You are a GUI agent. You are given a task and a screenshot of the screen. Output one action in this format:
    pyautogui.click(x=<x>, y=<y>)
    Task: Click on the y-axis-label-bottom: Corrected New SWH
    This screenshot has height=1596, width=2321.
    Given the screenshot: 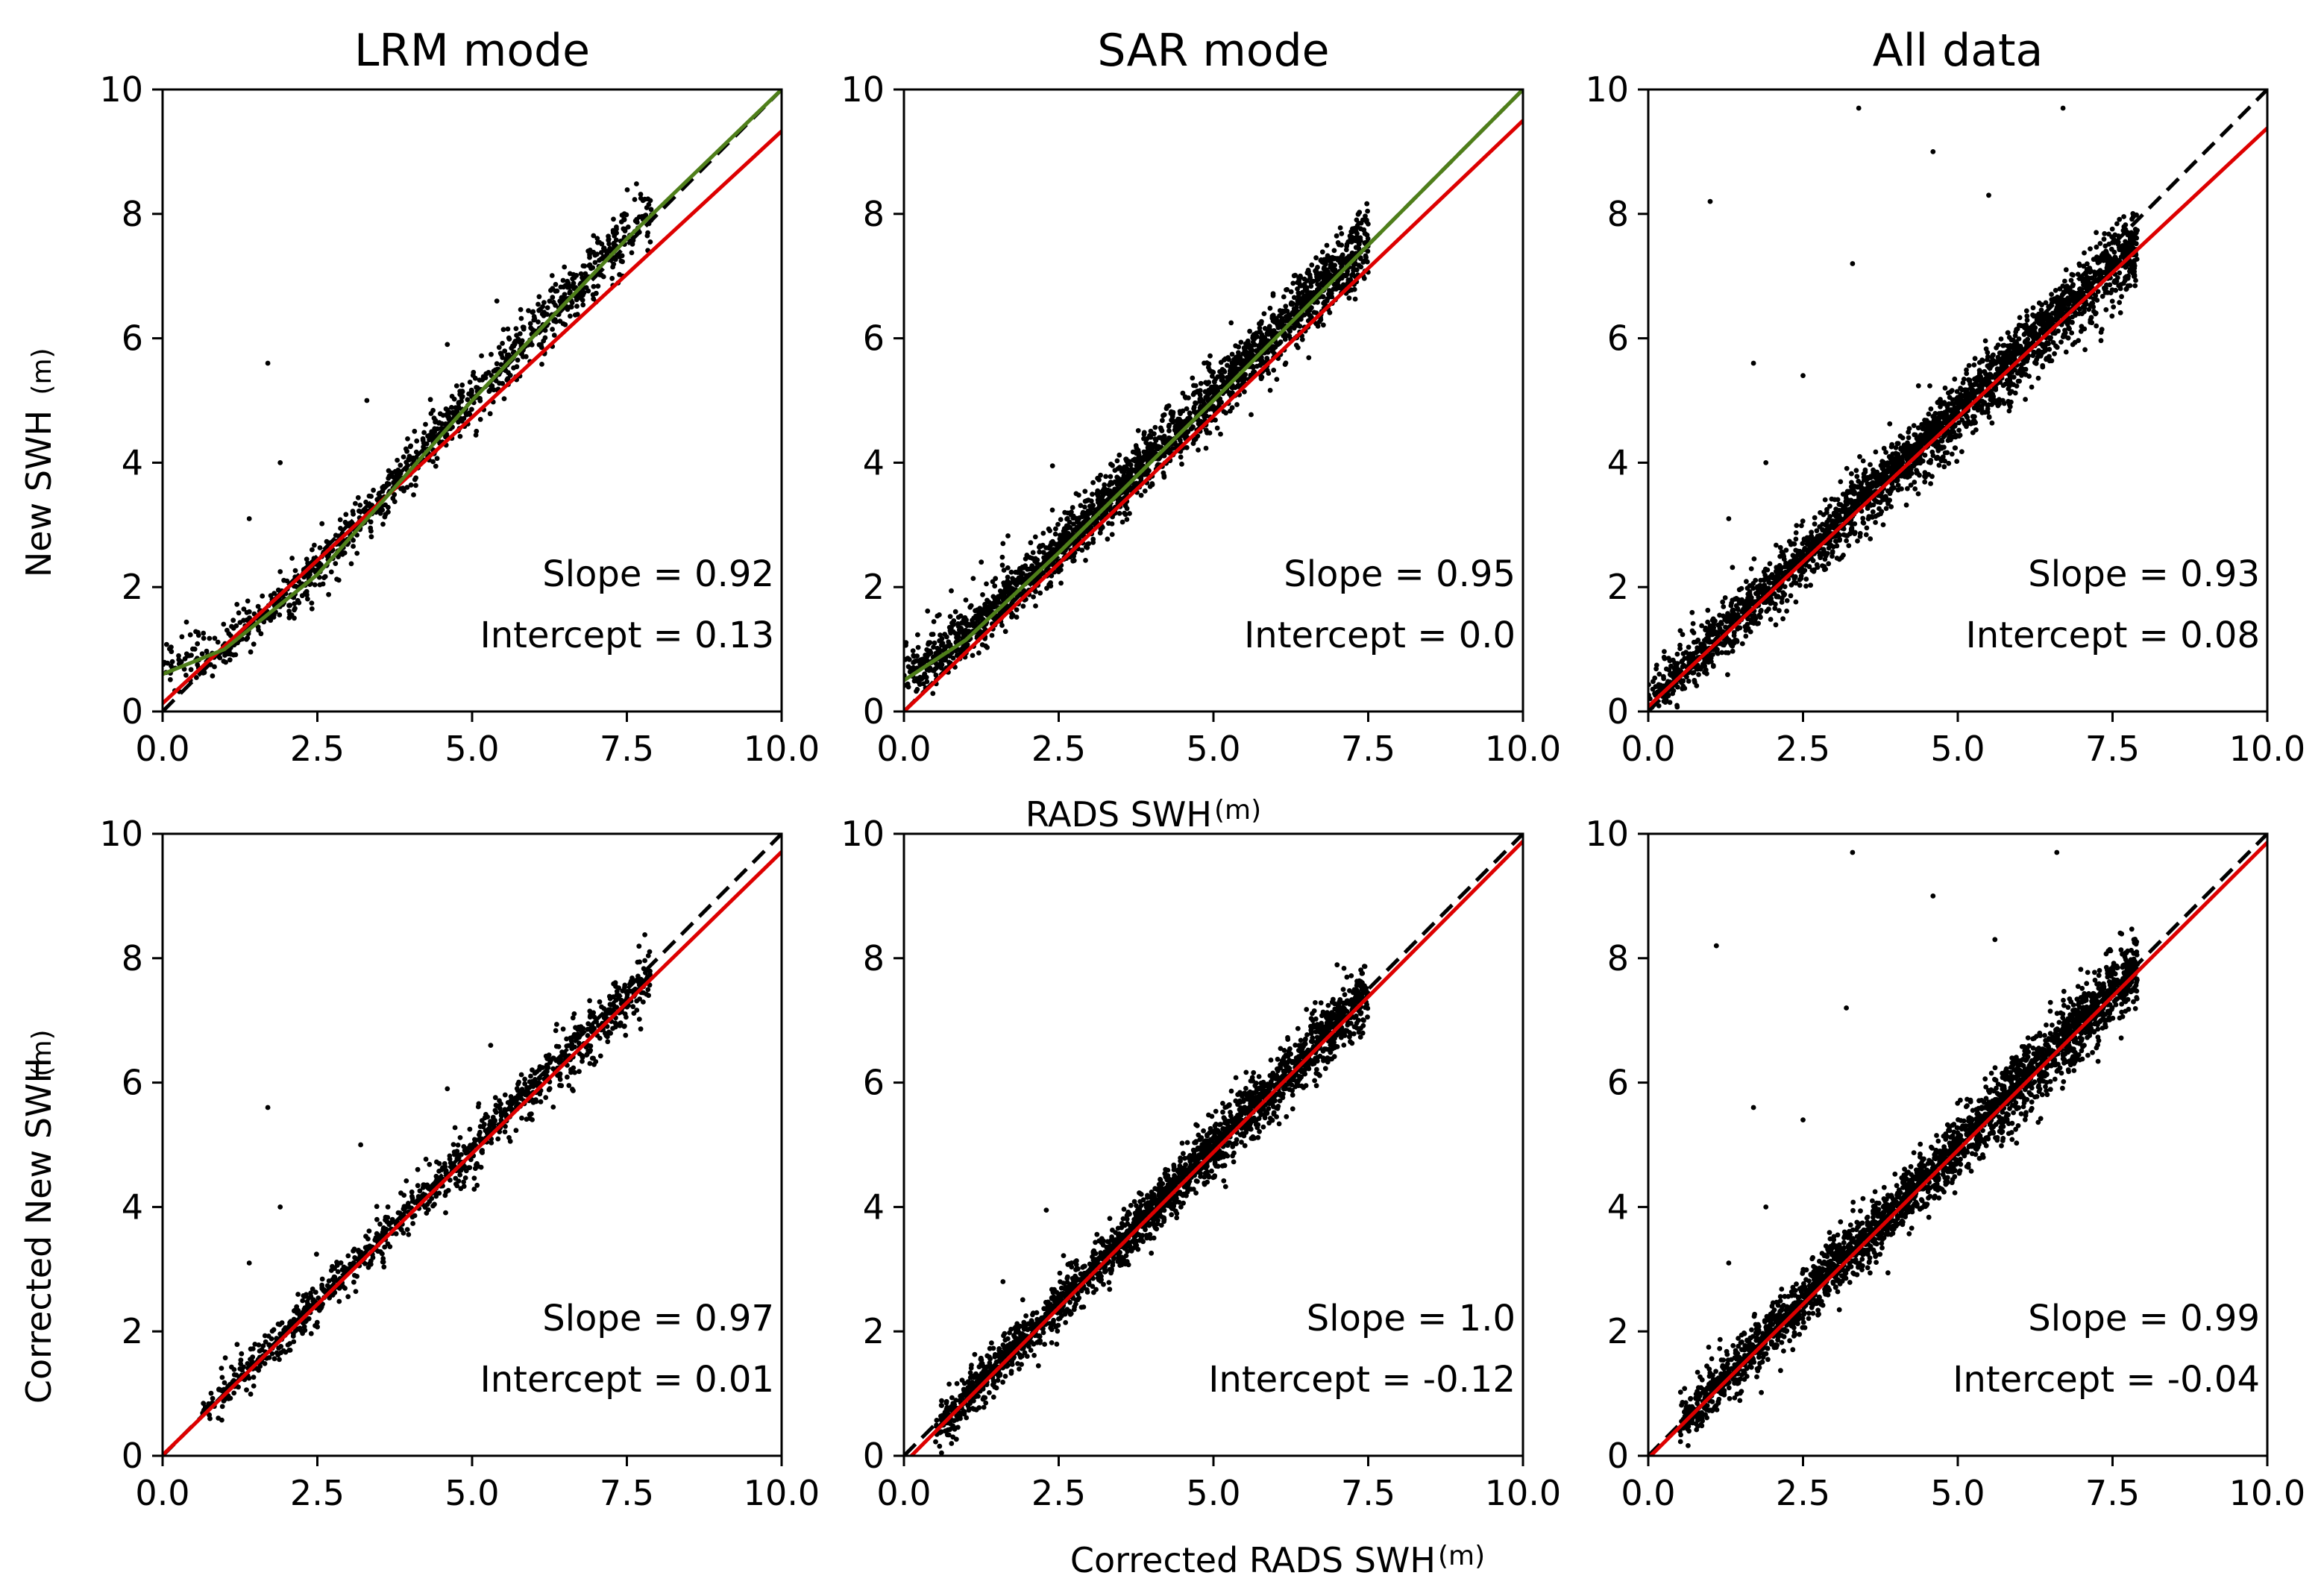 What is the action you would take?
    pyautogui.click(x=39, y=1231)
    